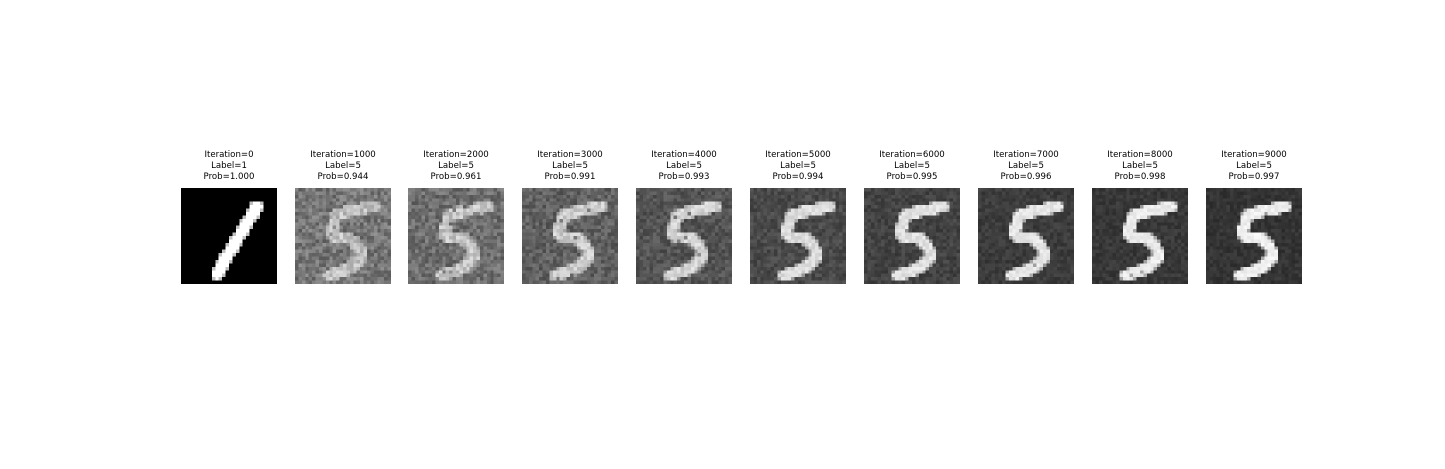 This screenshot has height=469, width=1445. Describe the element at coordinates (229, 177) in the screenshot. I see `panel-prob-text: Prob=1.000` at that location.